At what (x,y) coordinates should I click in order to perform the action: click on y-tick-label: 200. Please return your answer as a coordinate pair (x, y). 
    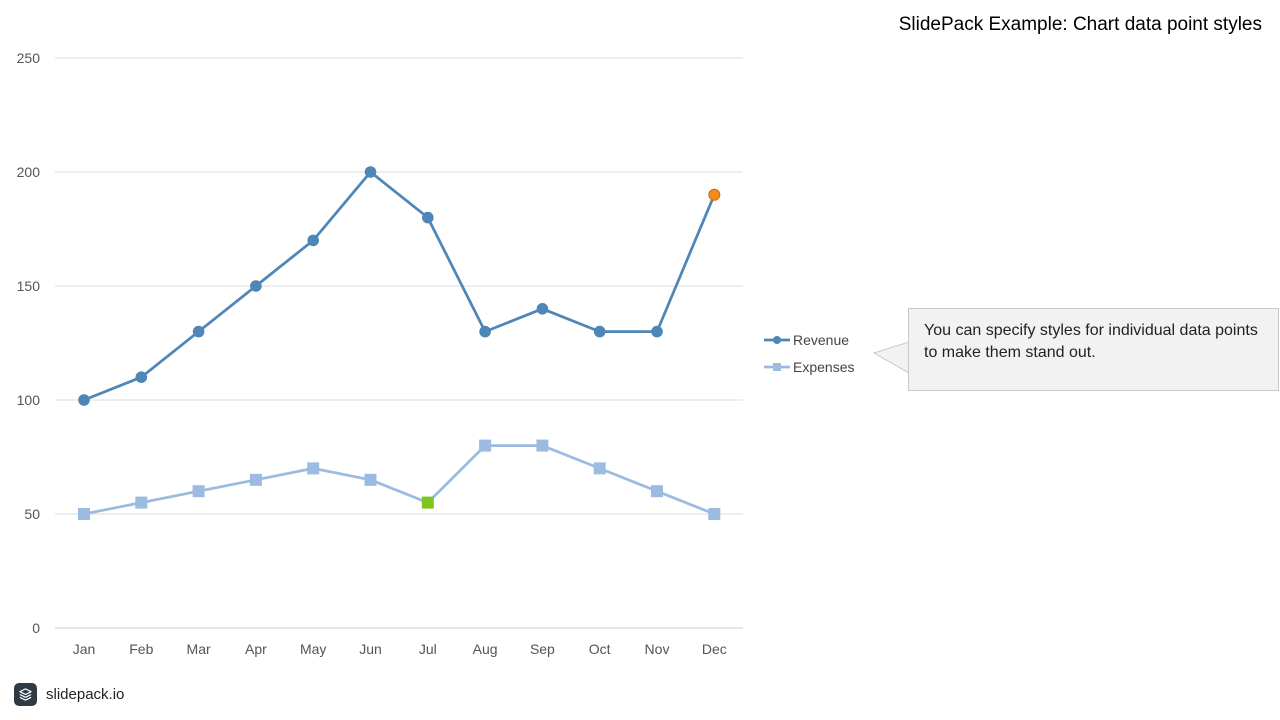
    Looking at the image, I should click on (29, 172).